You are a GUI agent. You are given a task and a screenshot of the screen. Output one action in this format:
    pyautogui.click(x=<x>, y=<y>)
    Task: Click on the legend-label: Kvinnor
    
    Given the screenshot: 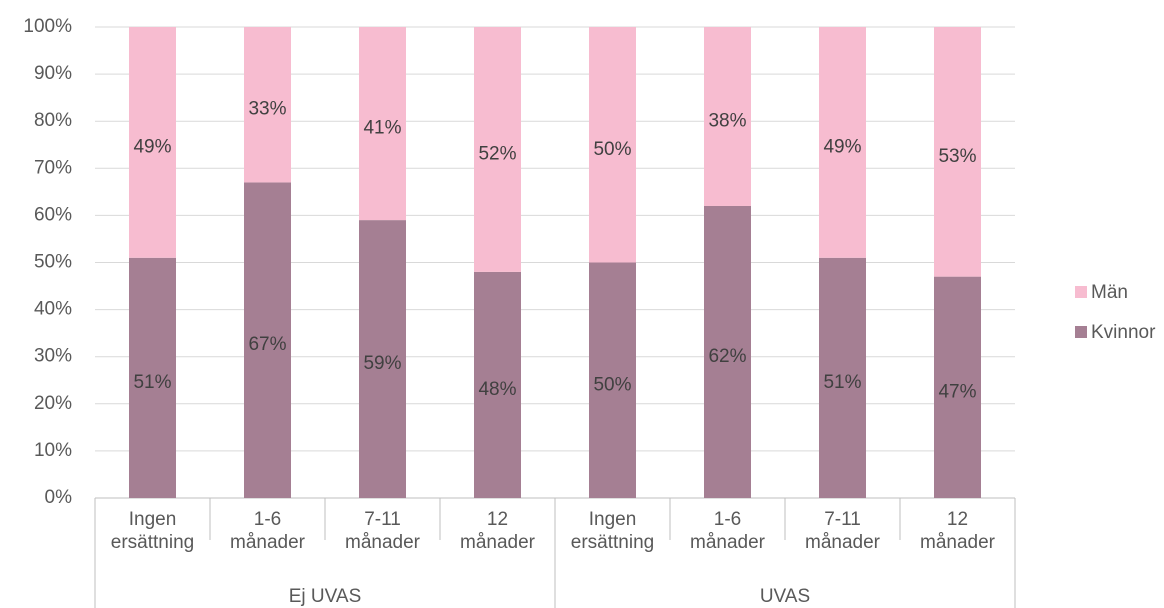 What is the action you would take?
    pyautogui.click(x=1123, y=332)
    